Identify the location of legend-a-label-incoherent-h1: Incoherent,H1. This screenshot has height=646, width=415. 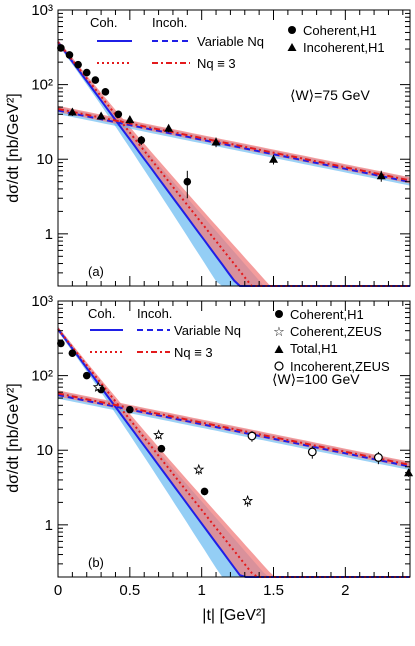
(344, 47).